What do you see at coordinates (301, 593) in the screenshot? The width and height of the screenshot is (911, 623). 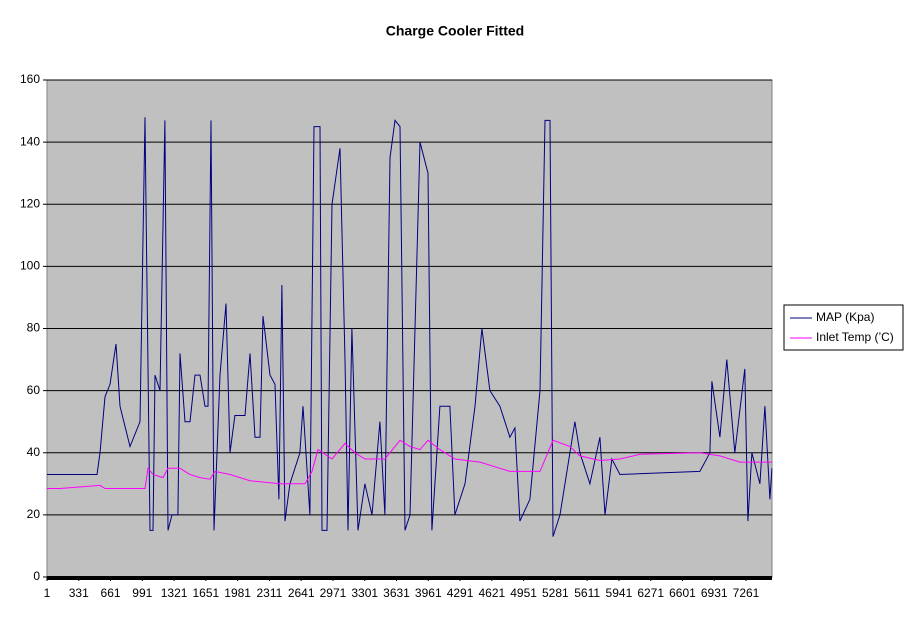 I see `x-tick-label: 2641` at bounding box center [301, 593].